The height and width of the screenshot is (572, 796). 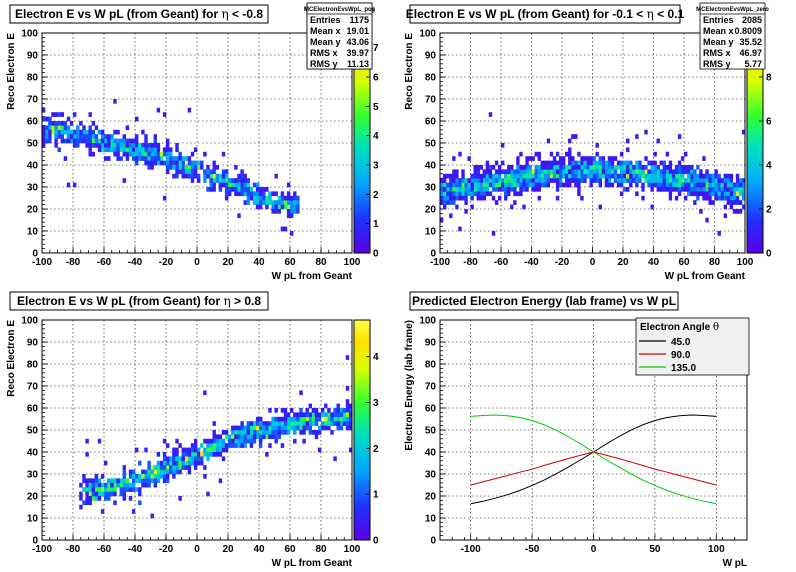 What do you see at coordinates (359, 20) in the screenshot?
I see `stats-value: 1175` at bounding box center [359, 20].